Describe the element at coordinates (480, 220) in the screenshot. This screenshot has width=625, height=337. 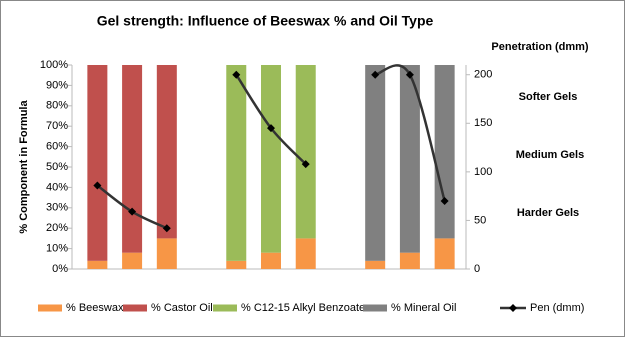
I see `y2-tick-label: 50` at that location.